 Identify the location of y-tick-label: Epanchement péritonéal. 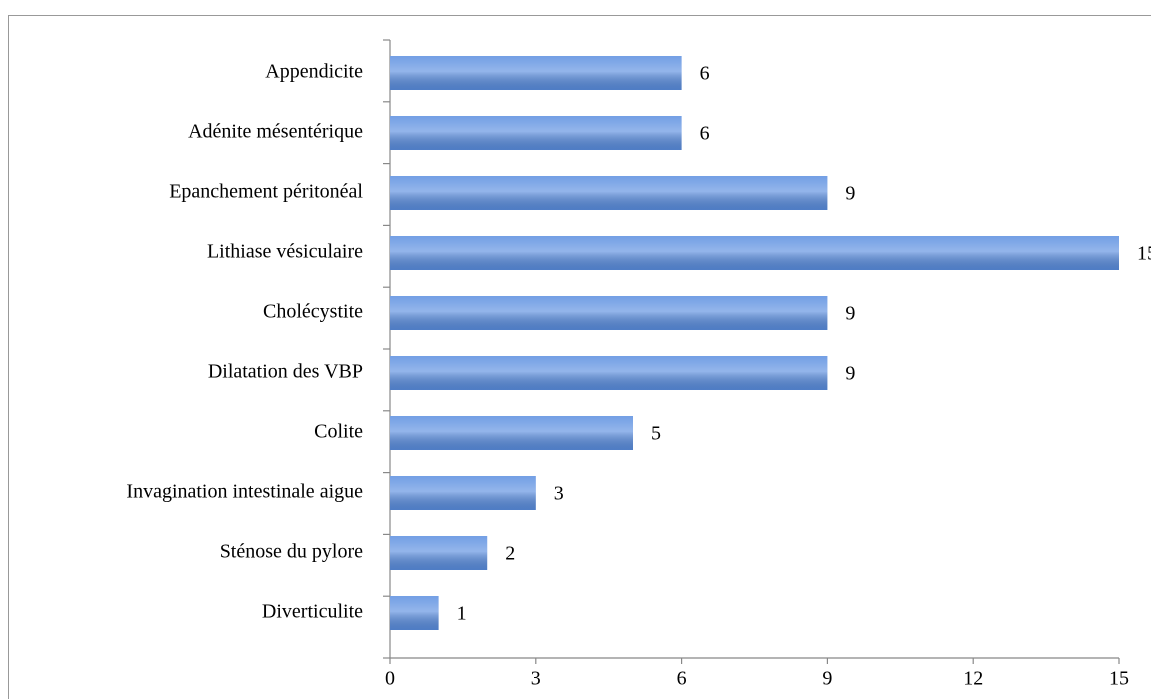
(266, 192).